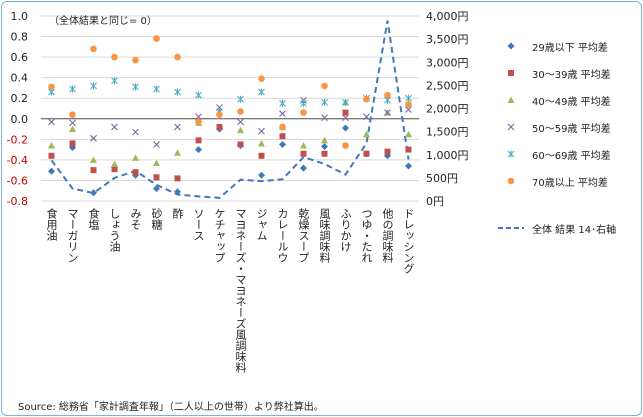 This screenshot has height=417, width=643. I want to click on legend-item: 60〜69歳 平均差, so click(553, 154).